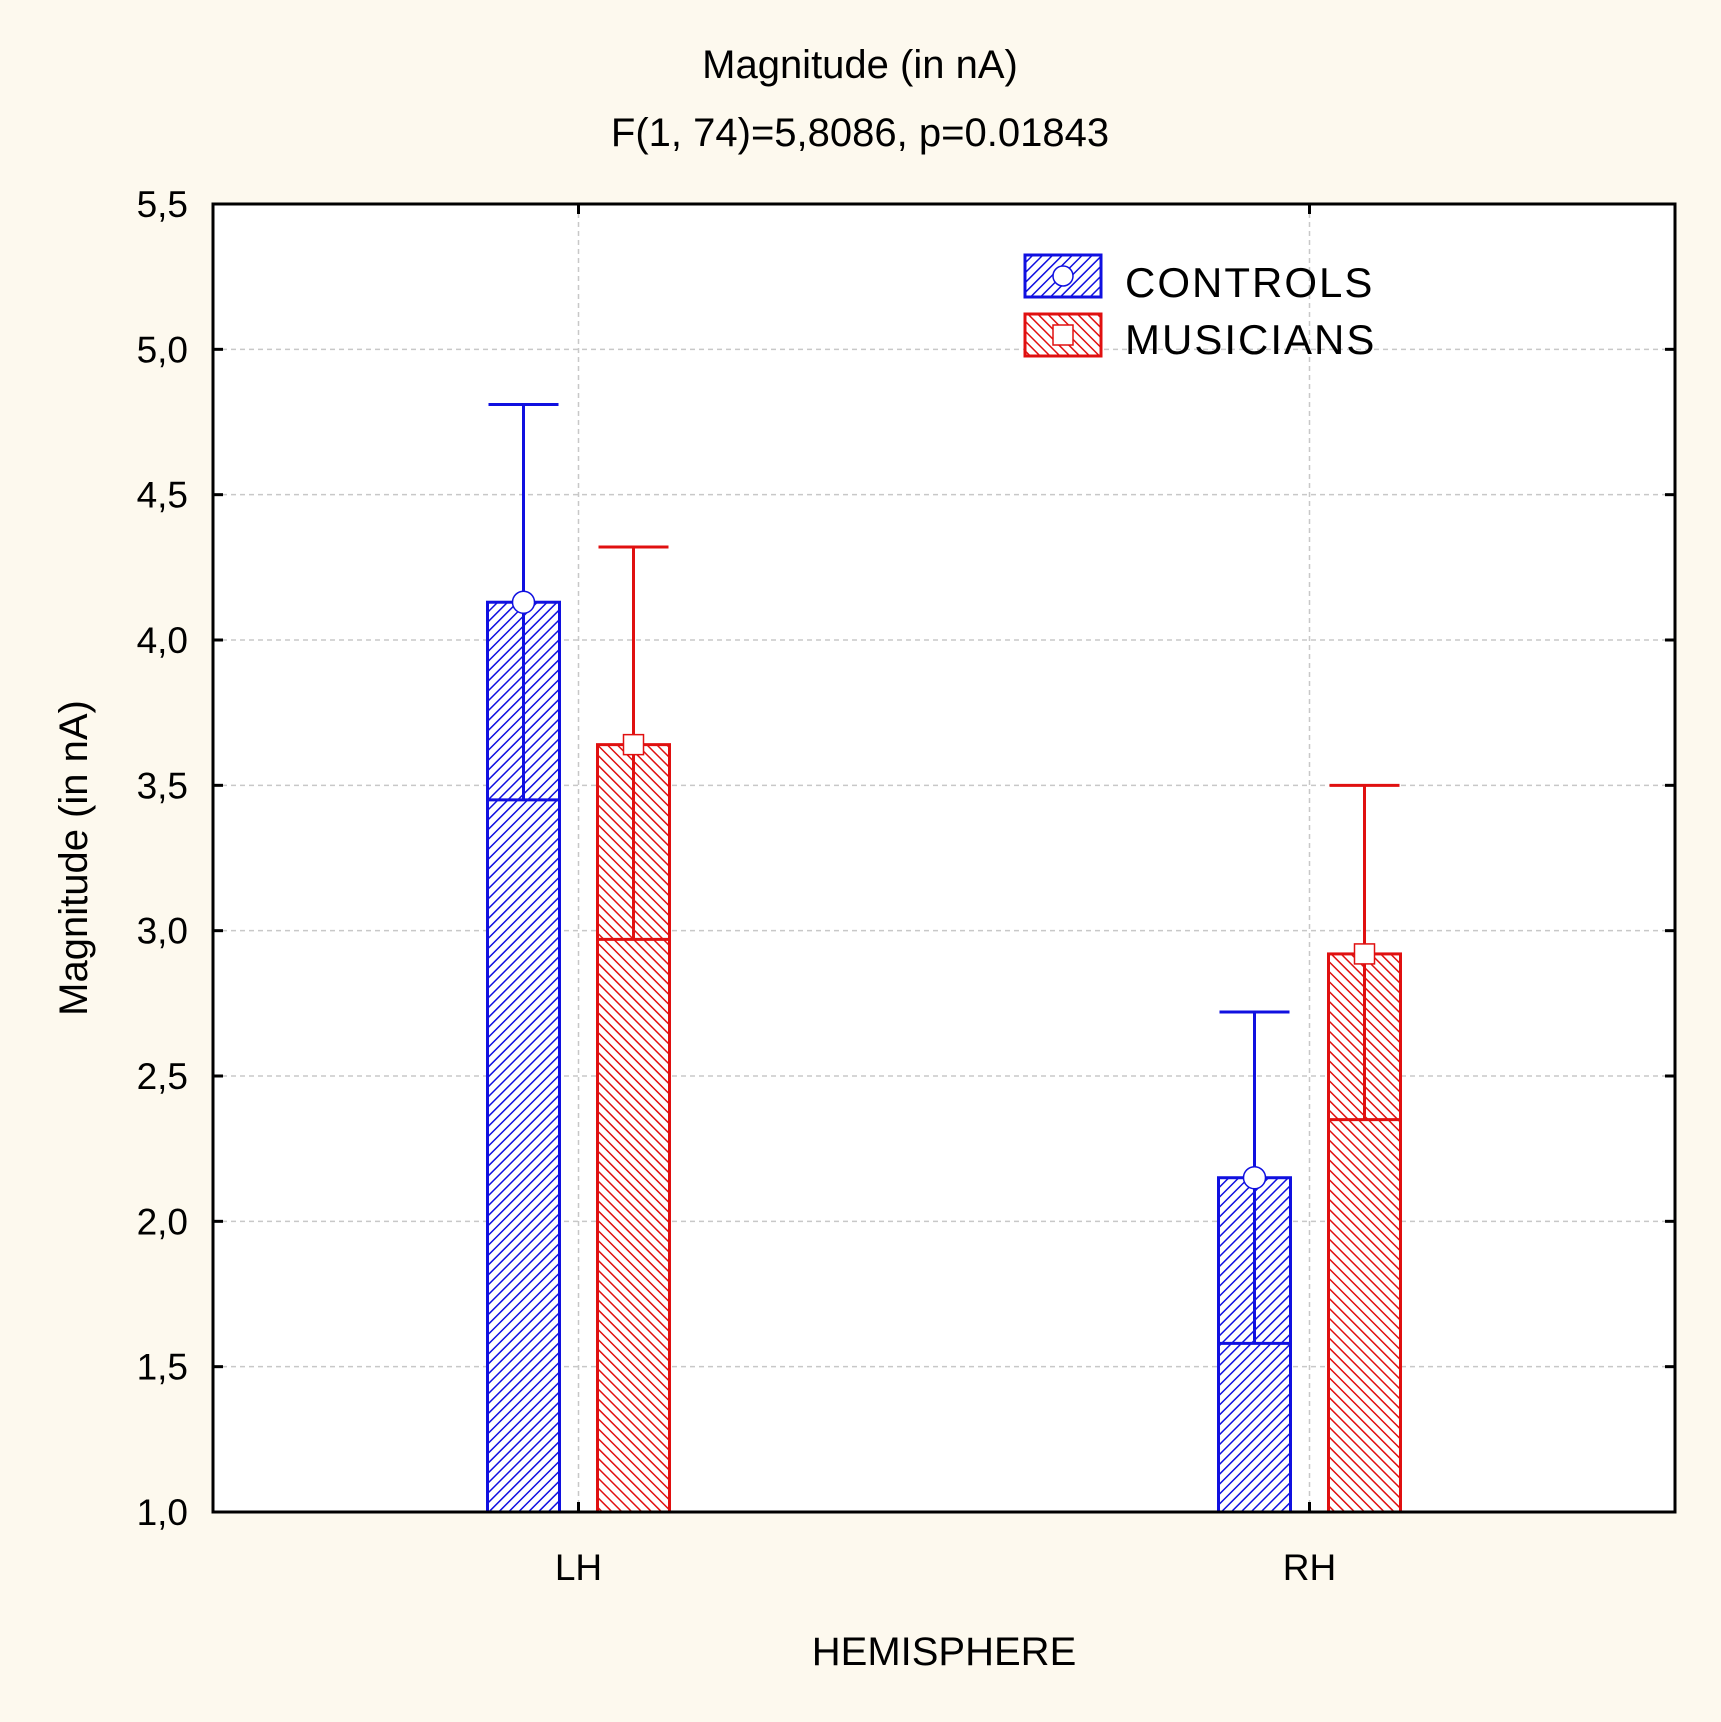 This screenshot has width=1721, height=1722. What do you see at coordinates (162, 1512) in the screenshot?
I see `y-tick-label: 1,0` at bounding box center [162, 1512].